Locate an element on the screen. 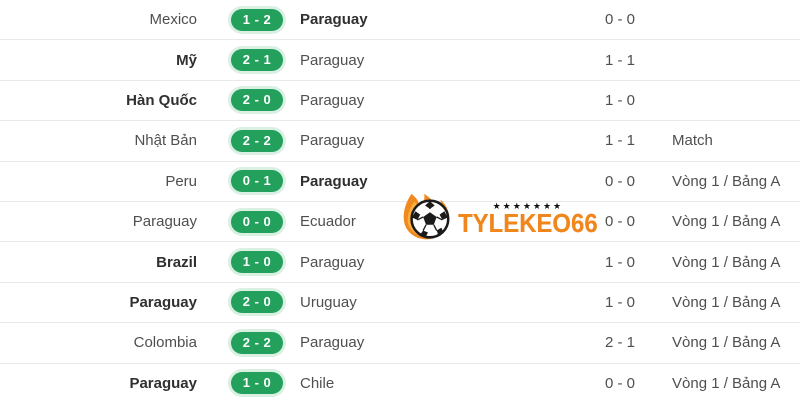 The height and width of the screenshot is (400, 800). half-time-score: 2 - 1 is located at coordinates (619, 343).